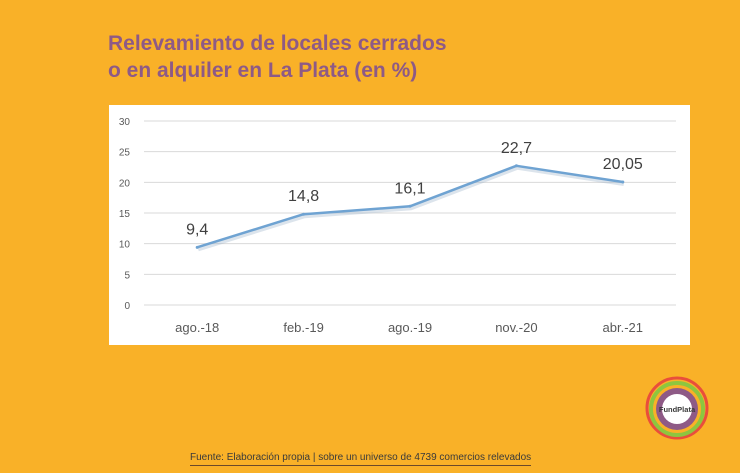 The image size is (740, 473). Describe the element at coordinates (125, 153) in the screenshot. I see `y-tick-label: 25` at that location.